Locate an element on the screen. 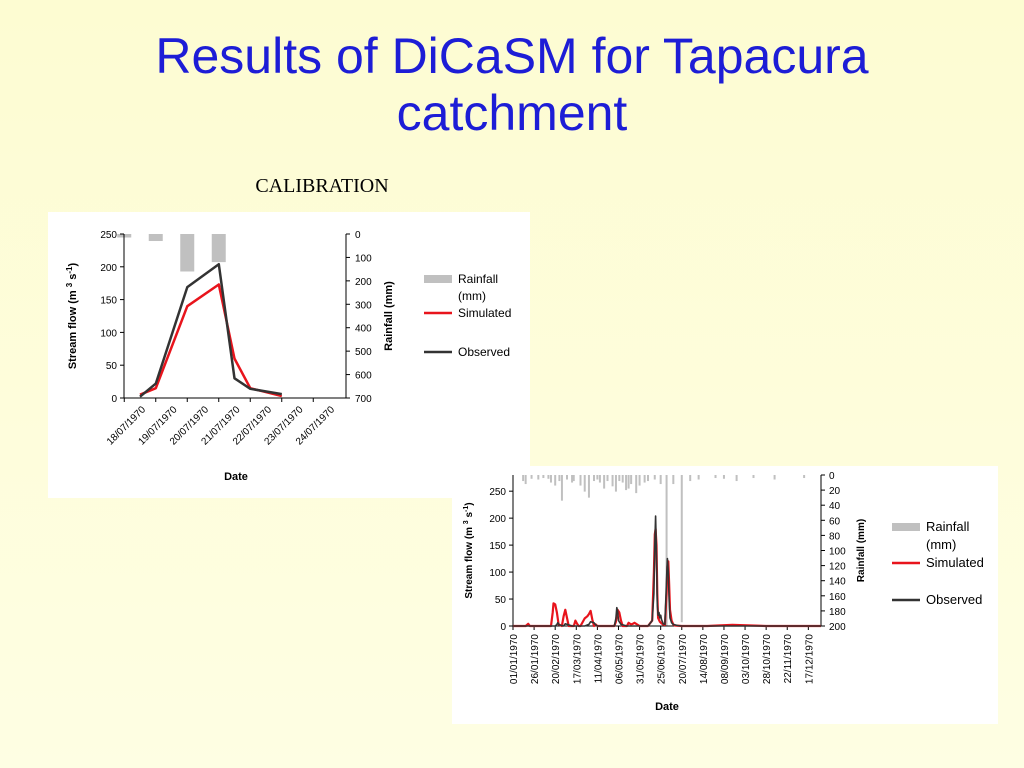 This screenshot has width=1024, height=768. slide-title: Results of DiCaSM for Tapacura catchment is located at coordinates (512, 85).